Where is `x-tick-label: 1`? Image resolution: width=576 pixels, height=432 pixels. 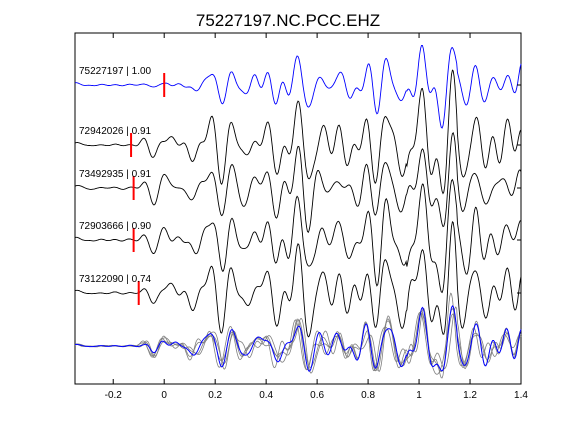 x-tick-label: 1 is located at coordinates (419, 395).